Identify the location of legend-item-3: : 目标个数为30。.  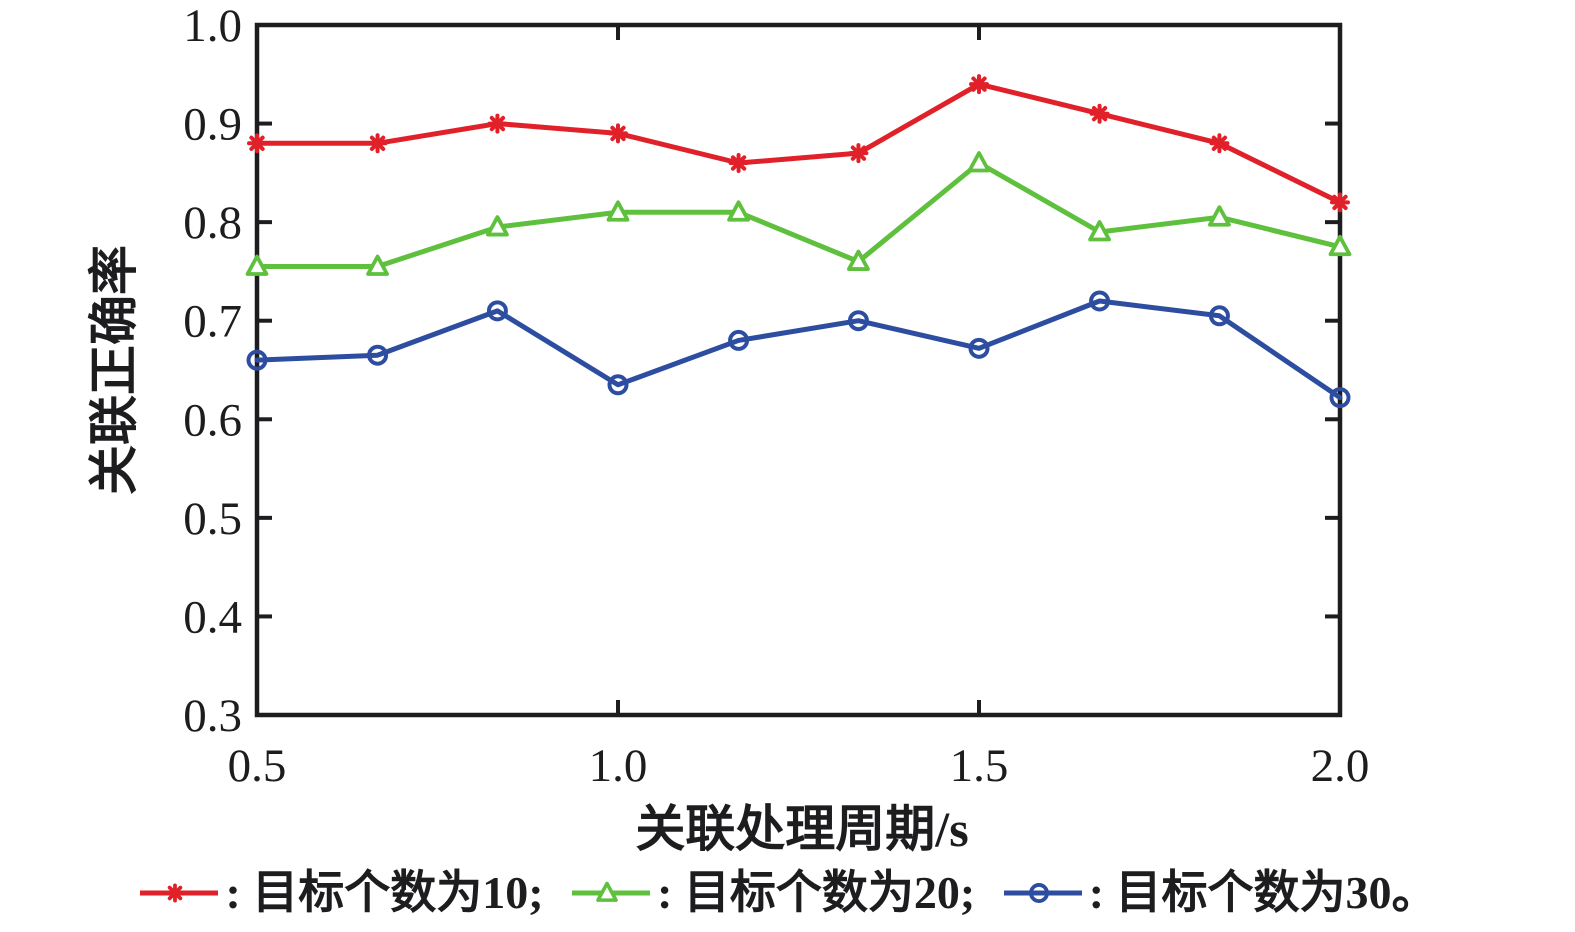
(1219, 893).